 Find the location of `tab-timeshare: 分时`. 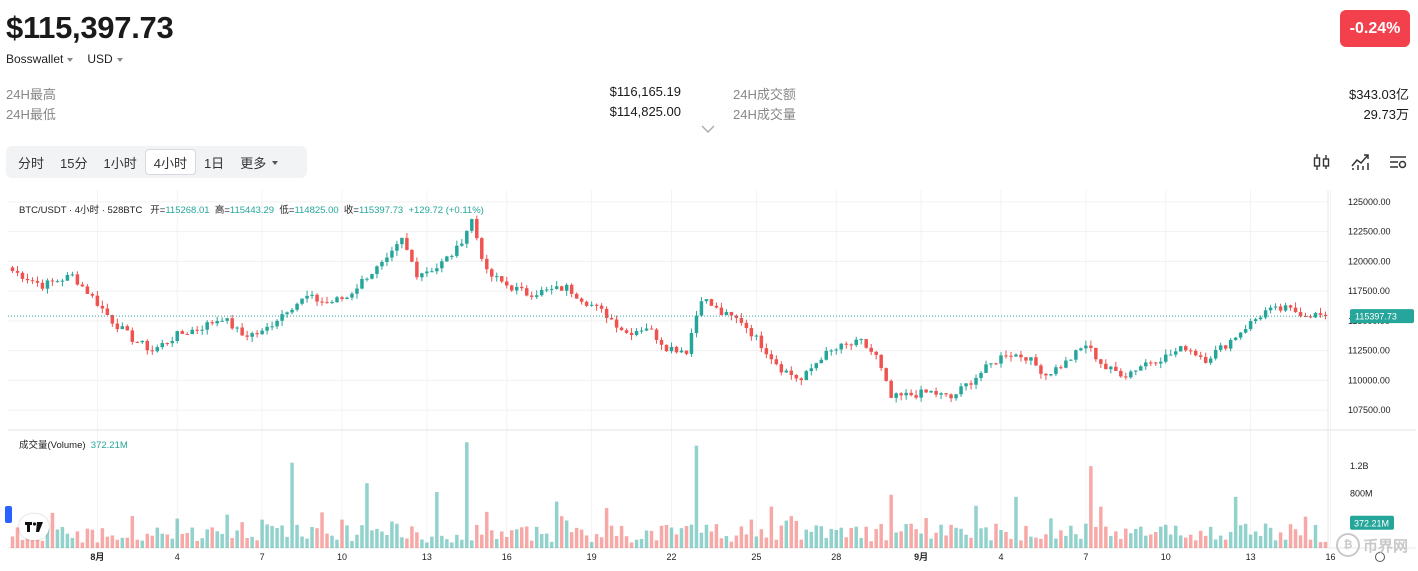

tab-timeshare: 分时 is located at coordinates (31, 163).